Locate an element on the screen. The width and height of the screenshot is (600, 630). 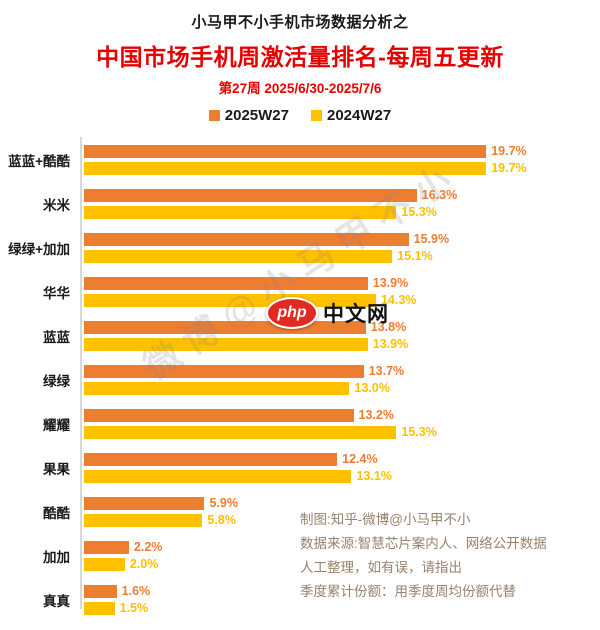
bar-line-2025W27: 19.7% is located at coordinates (342, 151).